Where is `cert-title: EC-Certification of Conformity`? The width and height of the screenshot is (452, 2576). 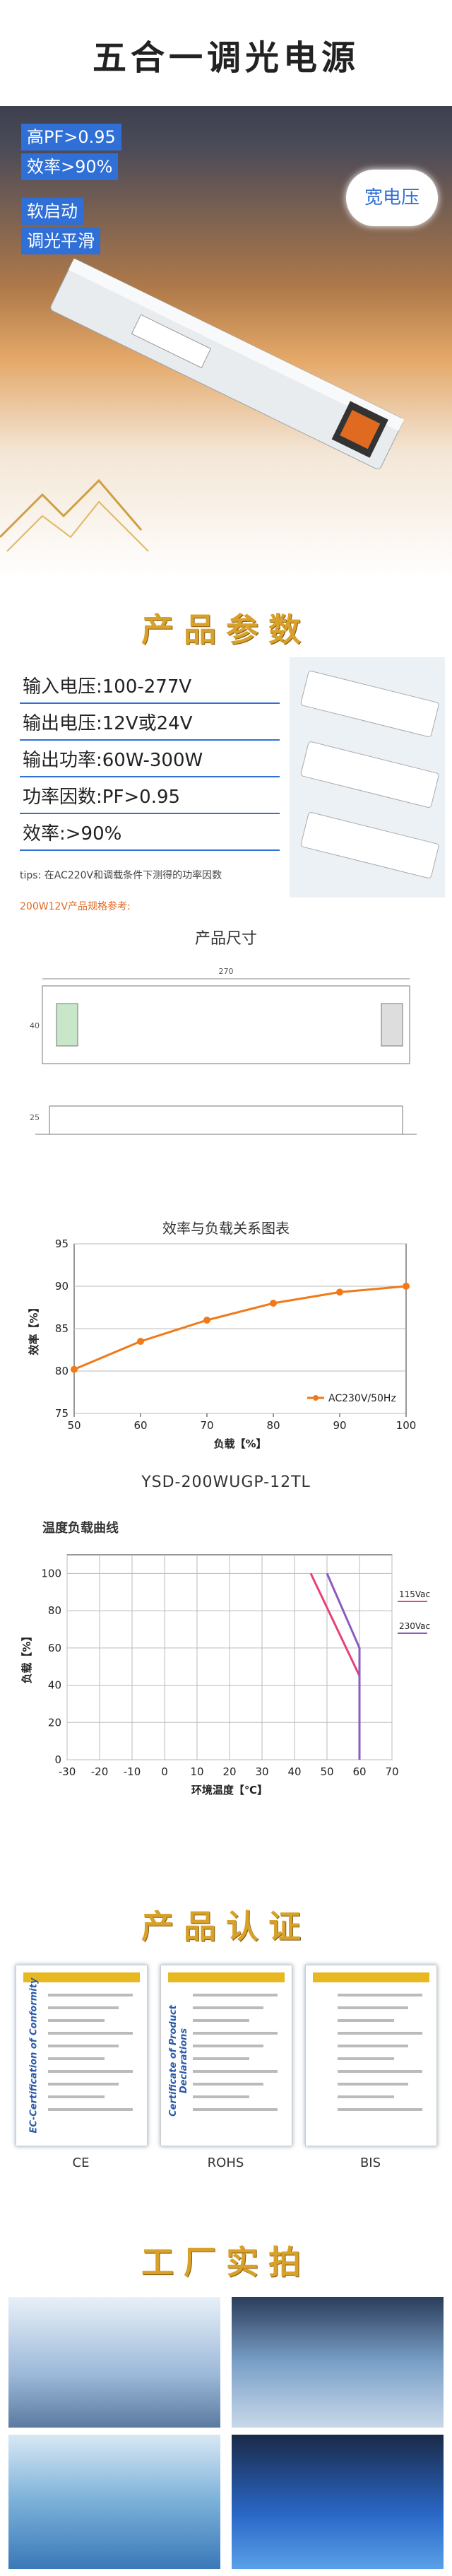
cert-title: EC-Certification of Conformity is located at coordinates (34, 2055).